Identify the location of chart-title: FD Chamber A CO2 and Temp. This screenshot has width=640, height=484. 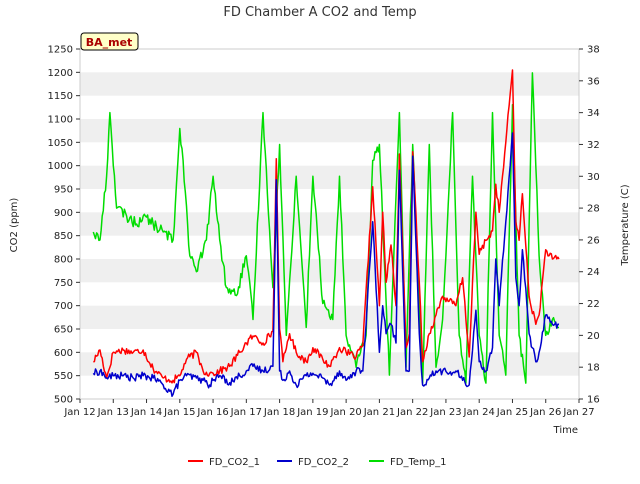
(319, 12).